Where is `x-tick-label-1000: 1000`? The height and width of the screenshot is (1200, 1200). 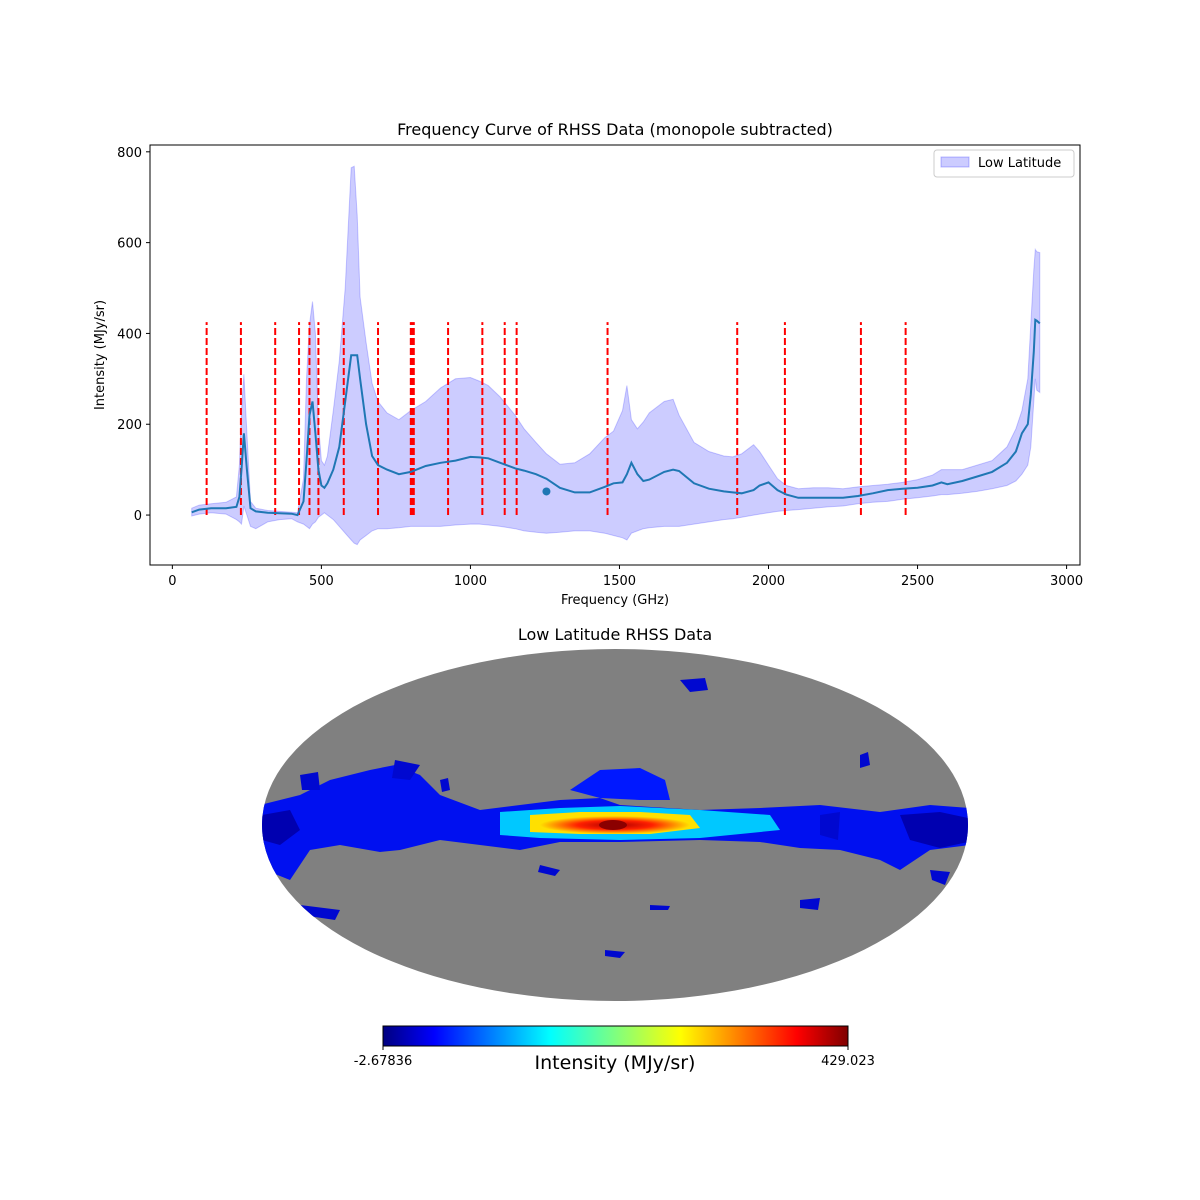 x-tick-label-1000: 1000 is located at coordinates (470, 581).